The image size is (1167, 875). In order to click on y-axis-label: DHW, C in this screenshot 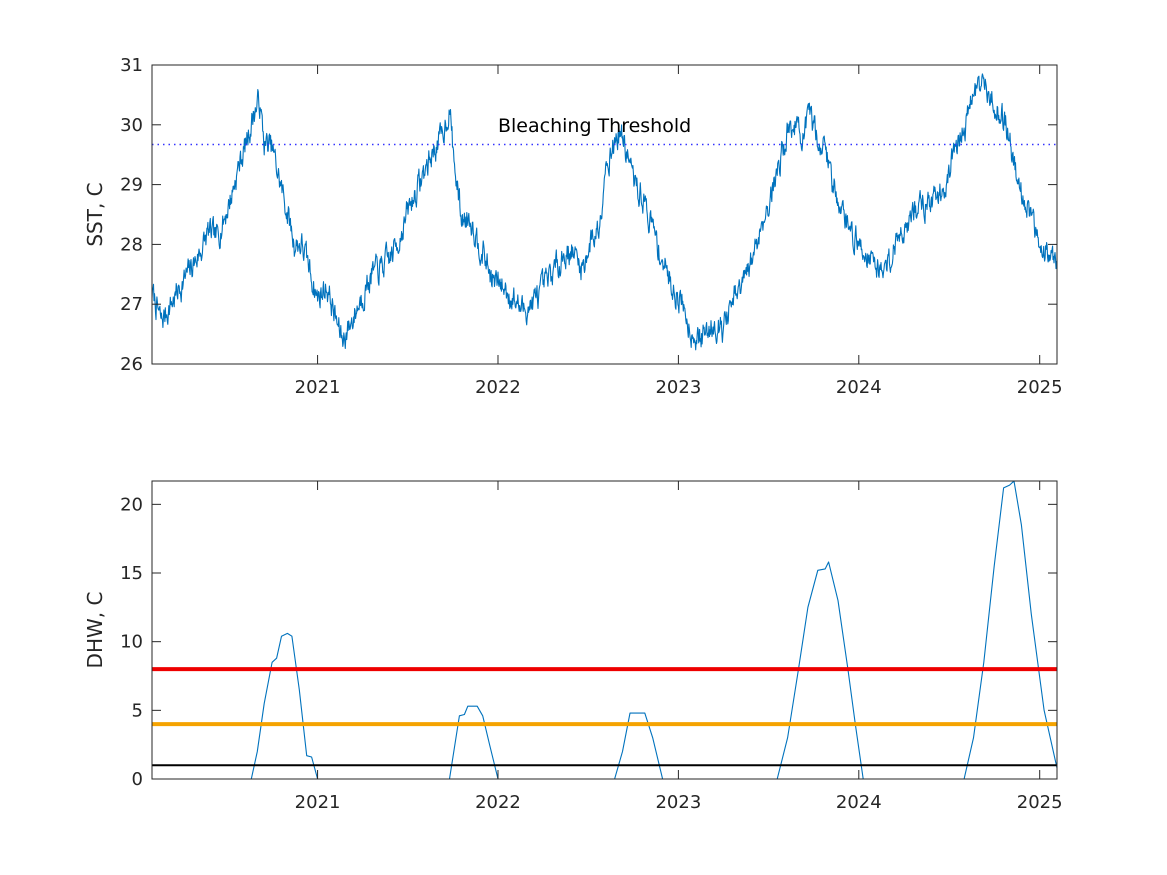, I will do `click(95, 630)`.